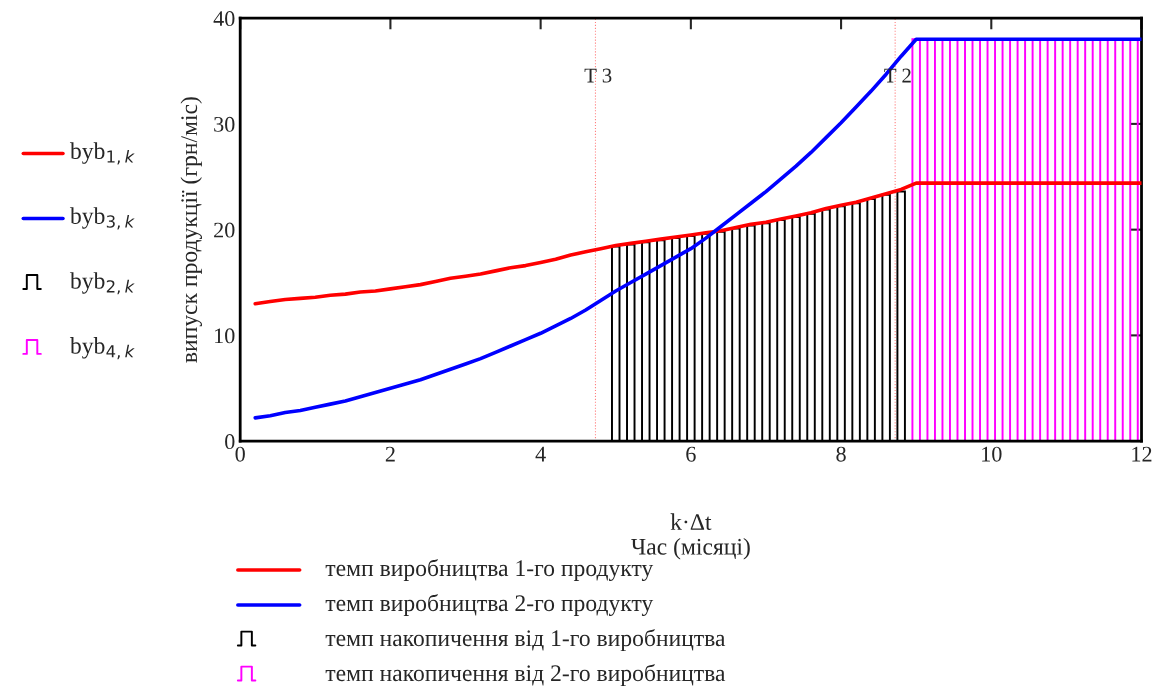 The width and height of the screenshot is (1166, 698). What do you see at coordinates (690, 536) in the screenshot?
I see `x-axis-title: k·Δt Час (місяці)` at bounding box center [690, 536].